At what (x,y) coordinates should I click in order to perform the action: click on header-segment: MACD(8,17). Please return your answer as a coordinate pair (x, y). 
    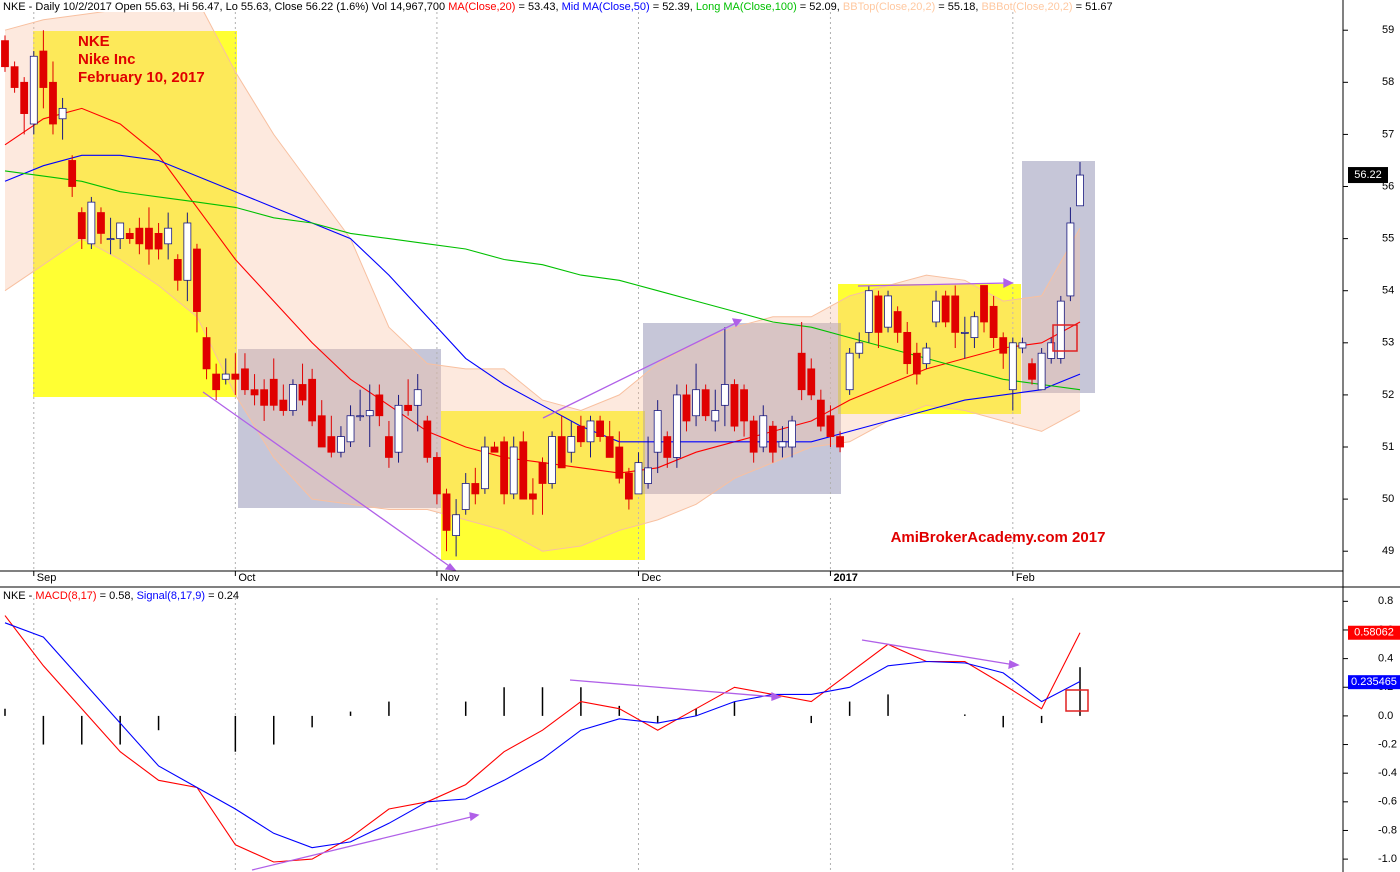
    Looking at the image, I should click on (65, 596).